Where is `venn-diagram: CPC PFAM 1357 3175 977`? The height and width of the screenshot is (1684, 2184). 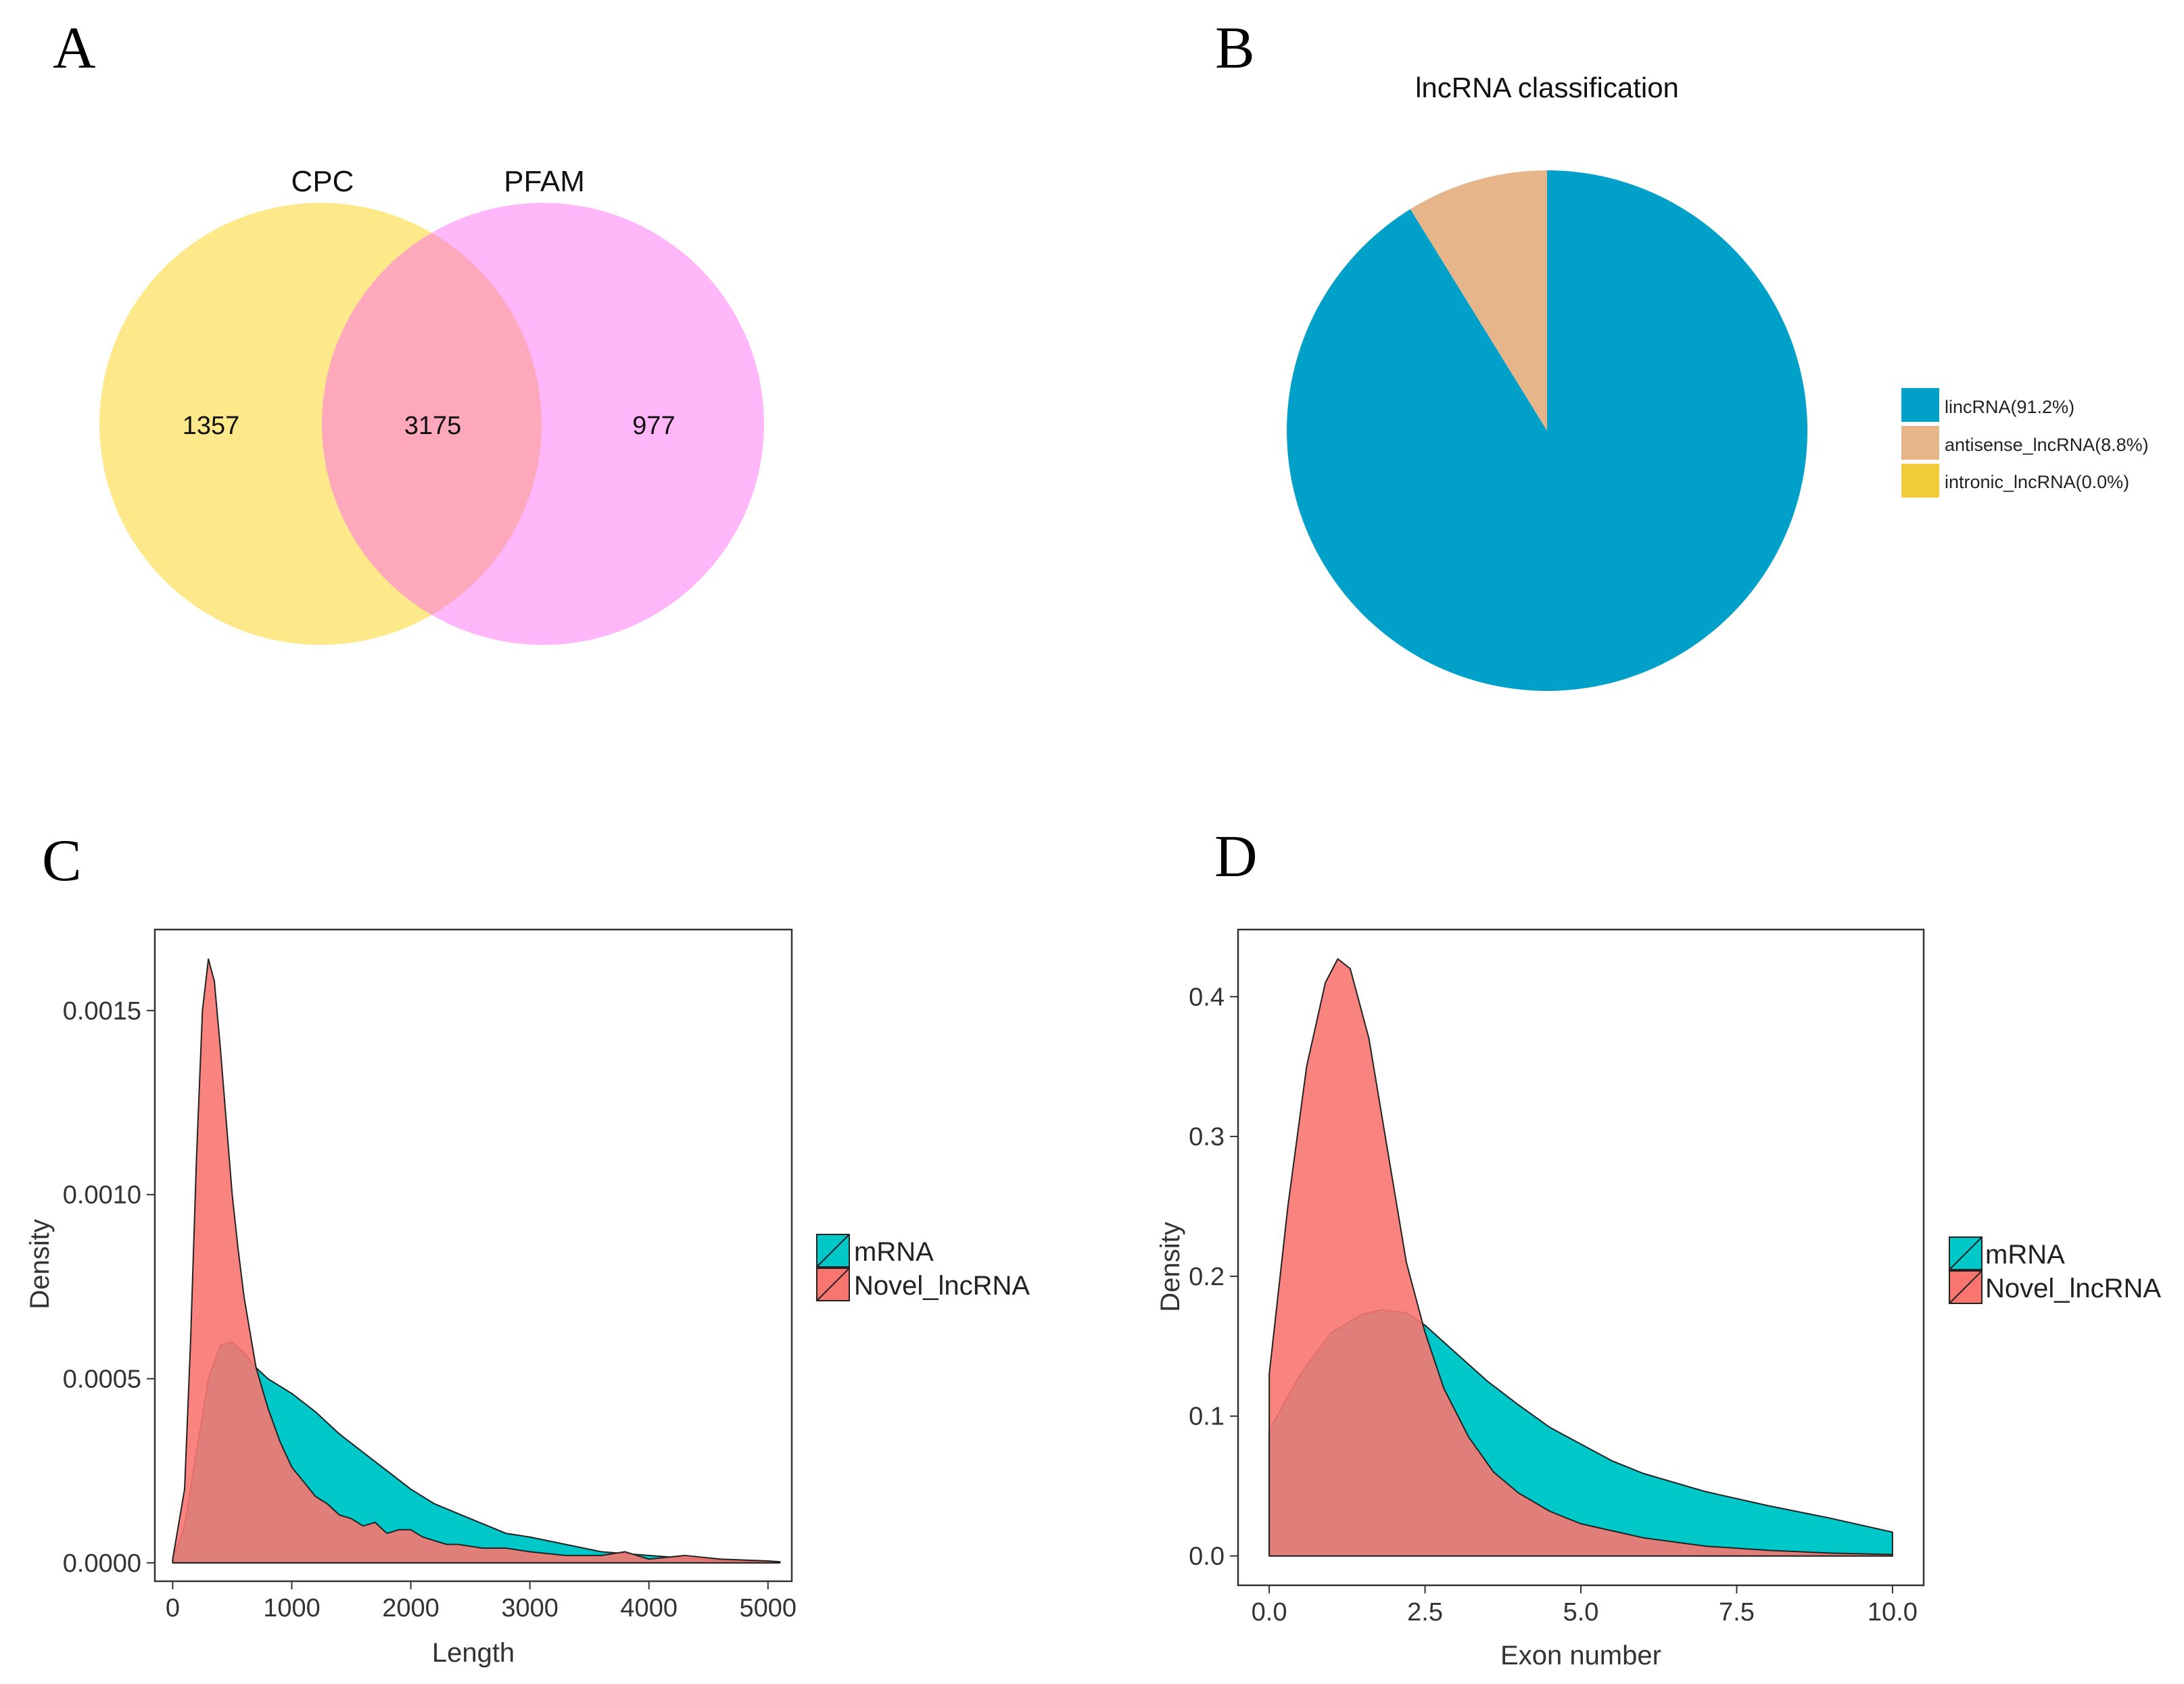 venn-diagram: CPC PFAM 1357 3175 977 is located at coordinates (431, 405).